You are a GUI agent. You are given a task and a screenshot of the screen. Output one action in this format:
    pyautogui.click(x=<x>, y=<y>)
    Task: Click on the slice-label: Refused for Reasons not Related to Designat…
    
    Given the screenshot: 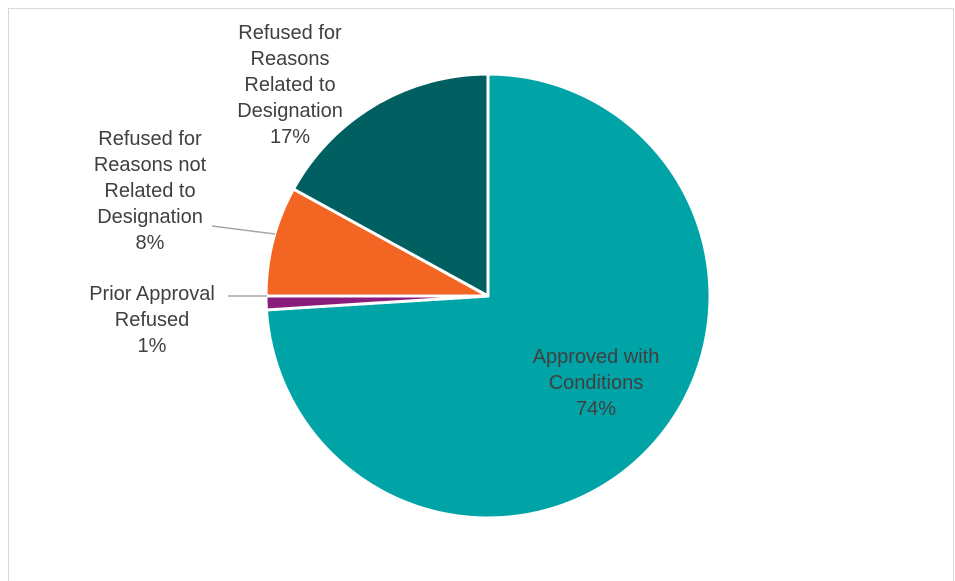 What is the action you would take?
    pyautogui.click(x=150, y=191)
    